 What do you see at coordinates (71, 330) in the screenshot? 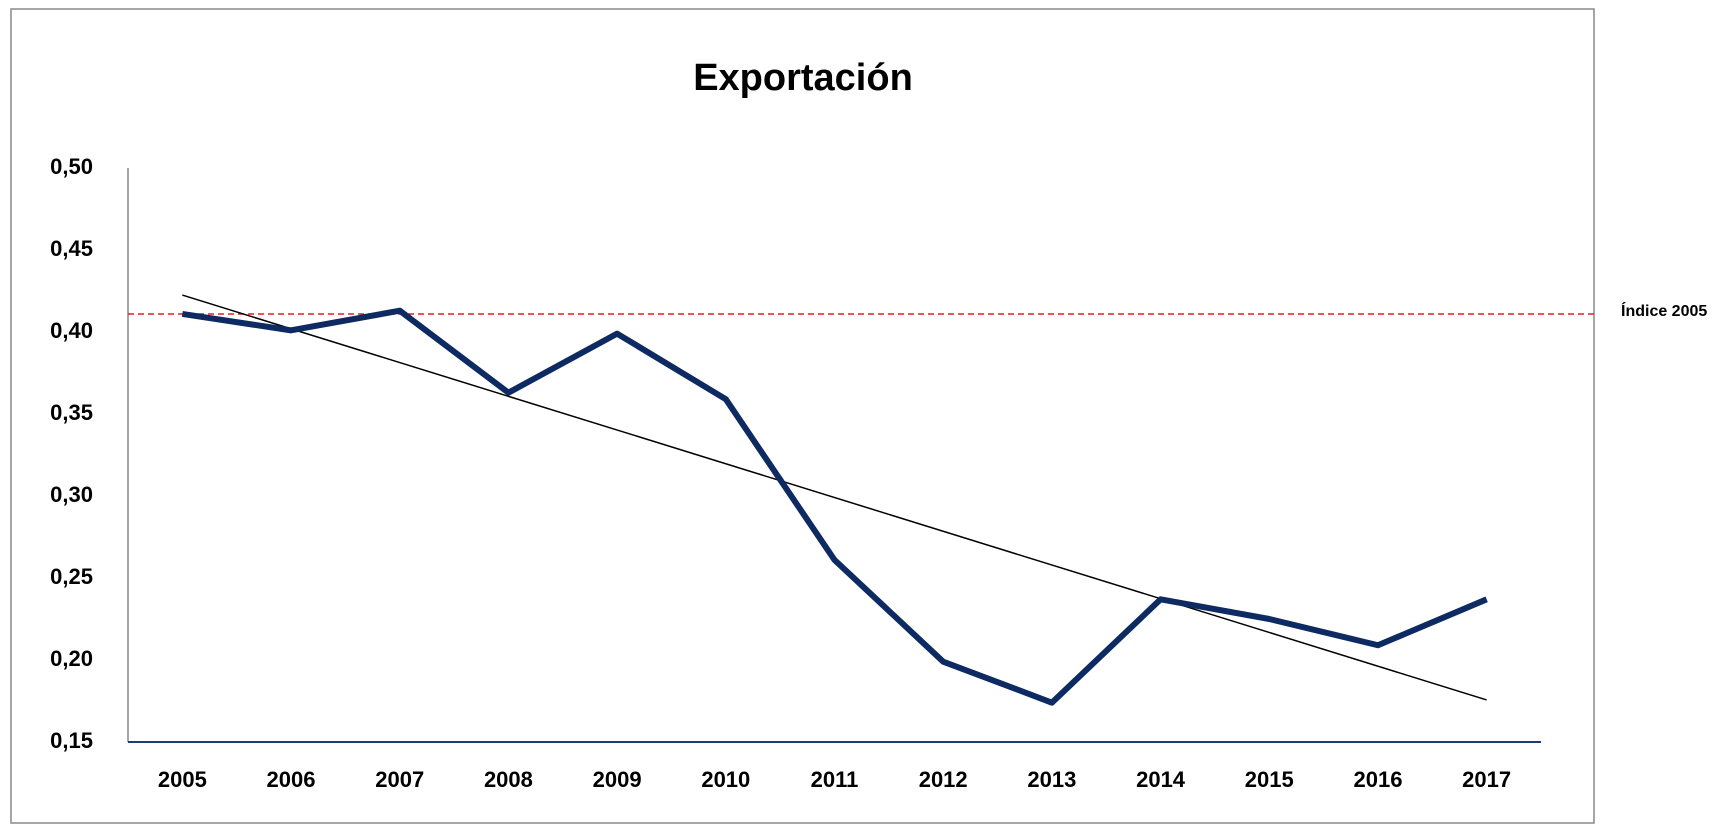
I see `y-tick-label: 0,40` at bounding box center [71, 330].